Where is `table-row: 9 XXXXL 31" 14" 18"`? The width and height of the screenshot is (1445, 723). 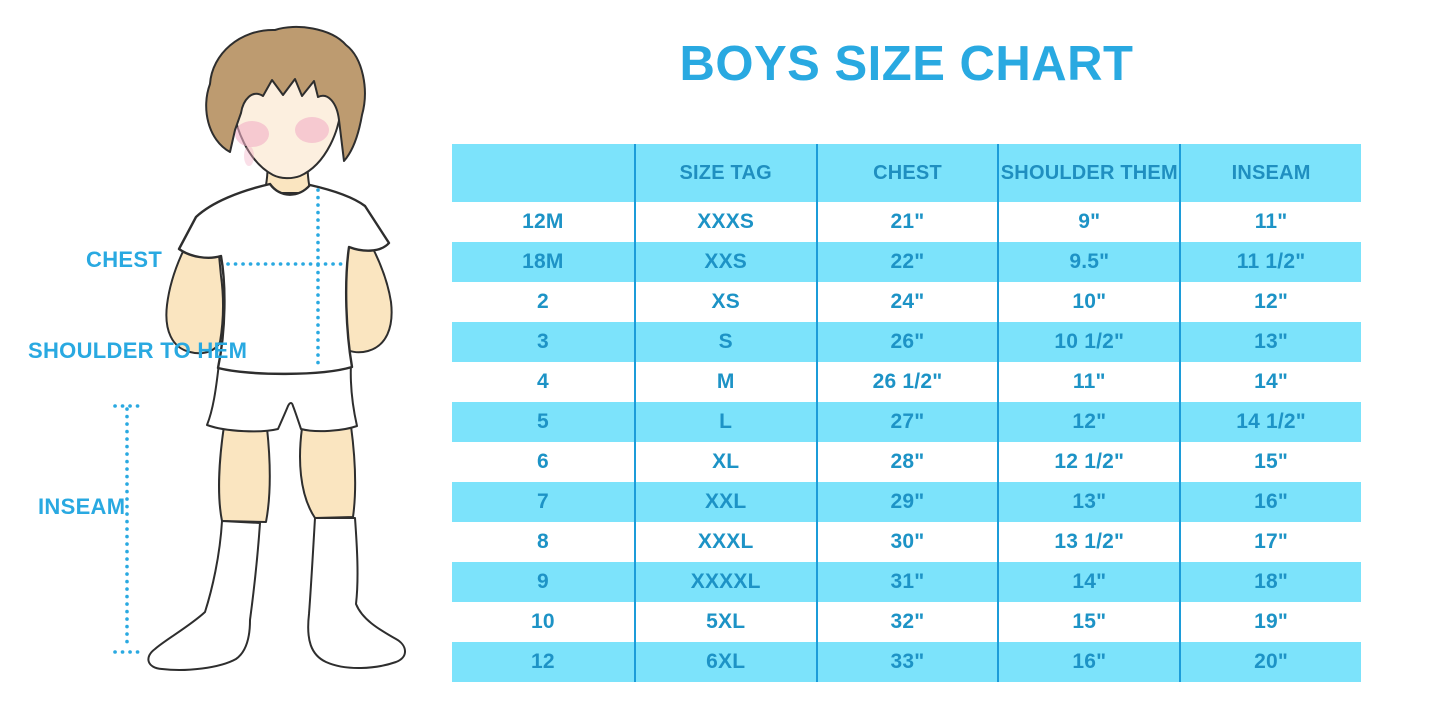
table-row: 9 XXXXL 31" 14" 18" is located at coordinates (906, 582).